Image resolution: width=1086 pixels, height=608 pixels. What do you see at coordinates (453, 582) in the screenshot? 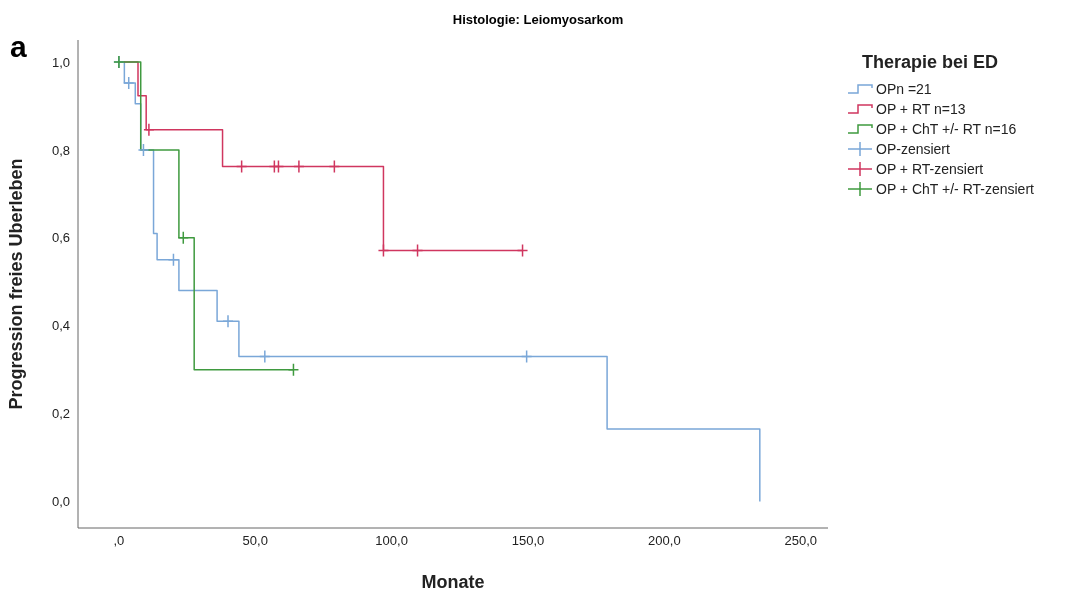
I see `x-axis-title: Monate` at bounding box center [453, 582].